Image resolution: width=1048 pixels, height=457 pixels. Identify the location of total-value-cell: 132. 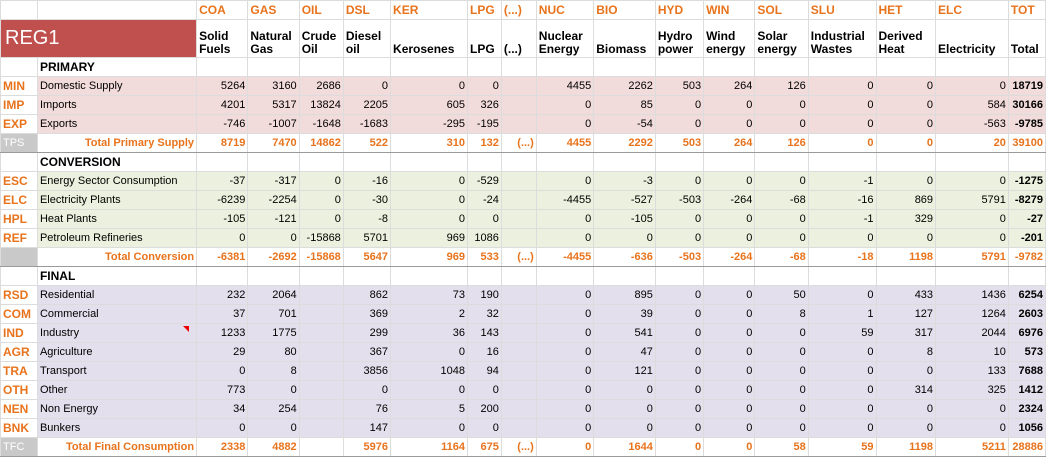
(484, 143).